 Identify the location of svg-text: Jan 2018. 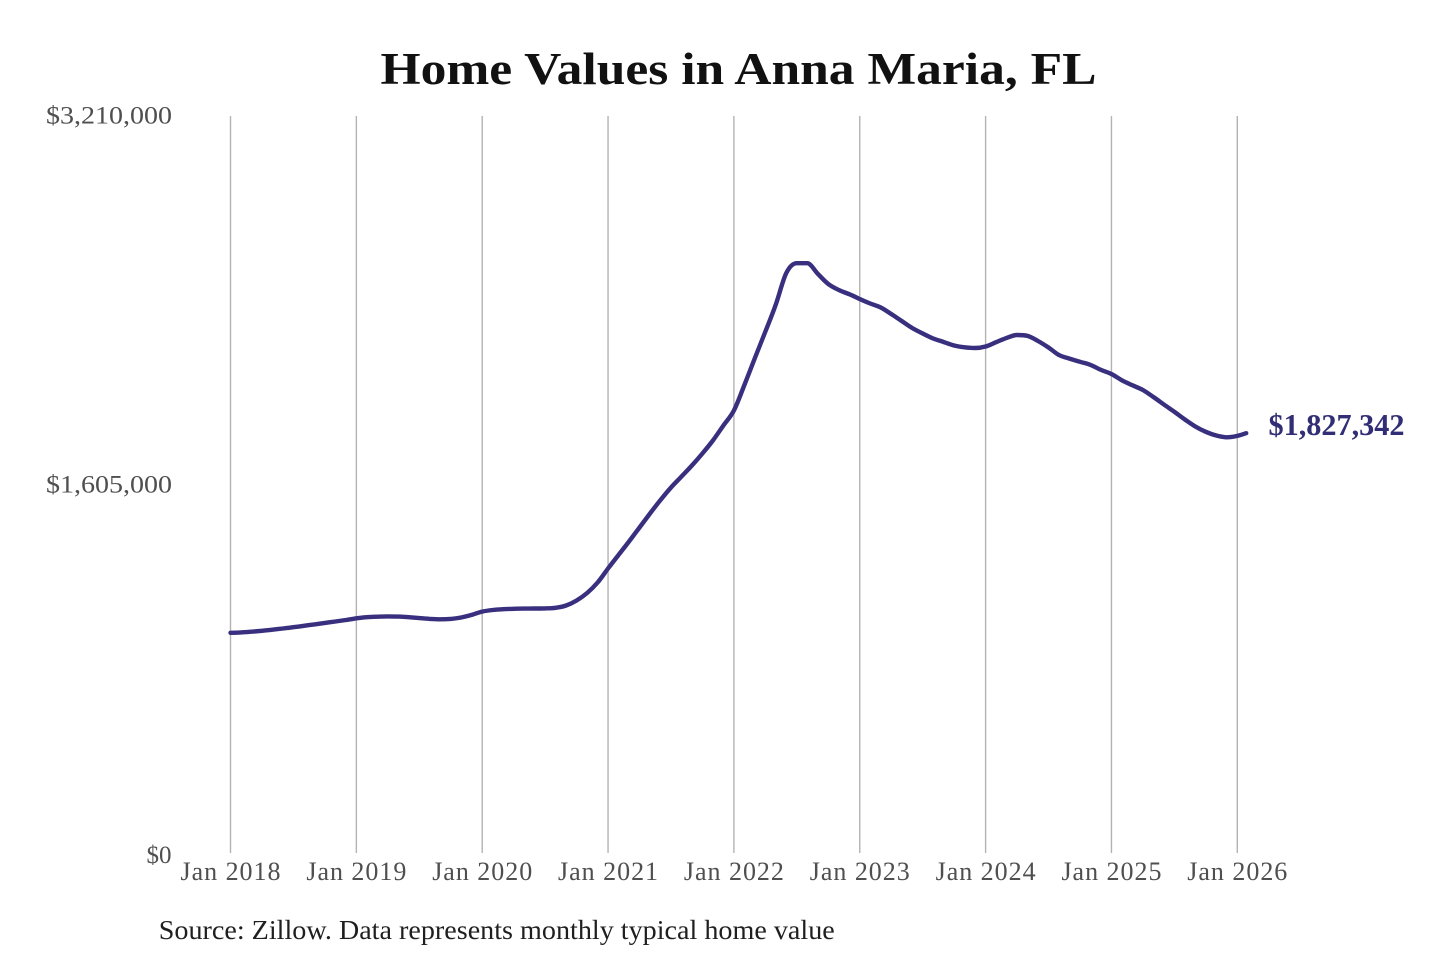
(231, 871).